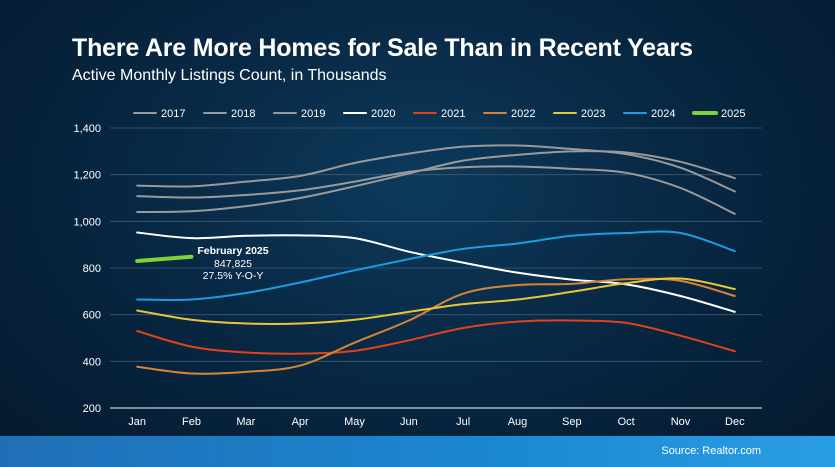  I want to click on series-line-2017, so click(436, 181).